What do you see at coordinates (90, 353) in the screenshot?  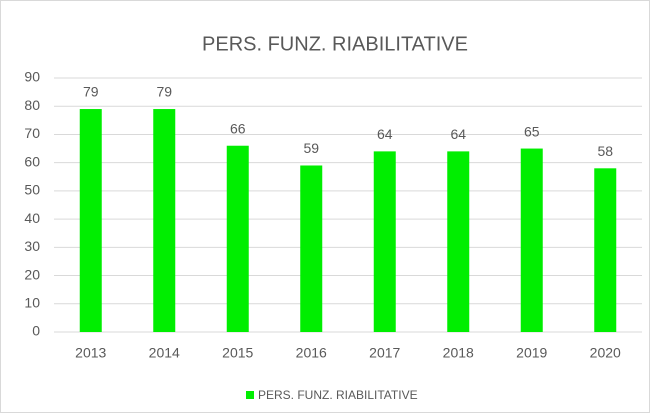 I see `x-tick-label: 2013` at bounding box center [90, 353].